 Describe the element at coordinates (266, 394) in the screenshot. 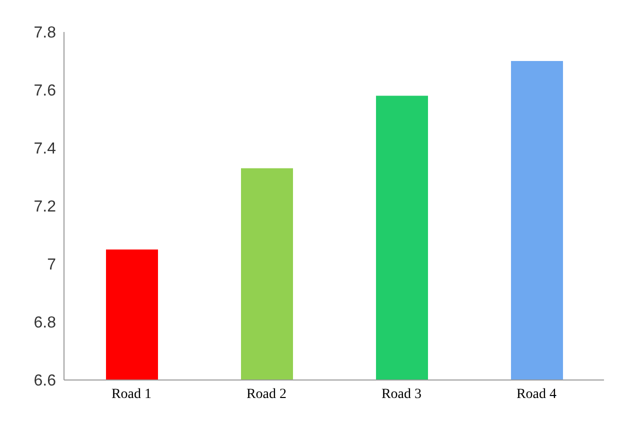

I see `x-tick-label: Road 2` at that location.